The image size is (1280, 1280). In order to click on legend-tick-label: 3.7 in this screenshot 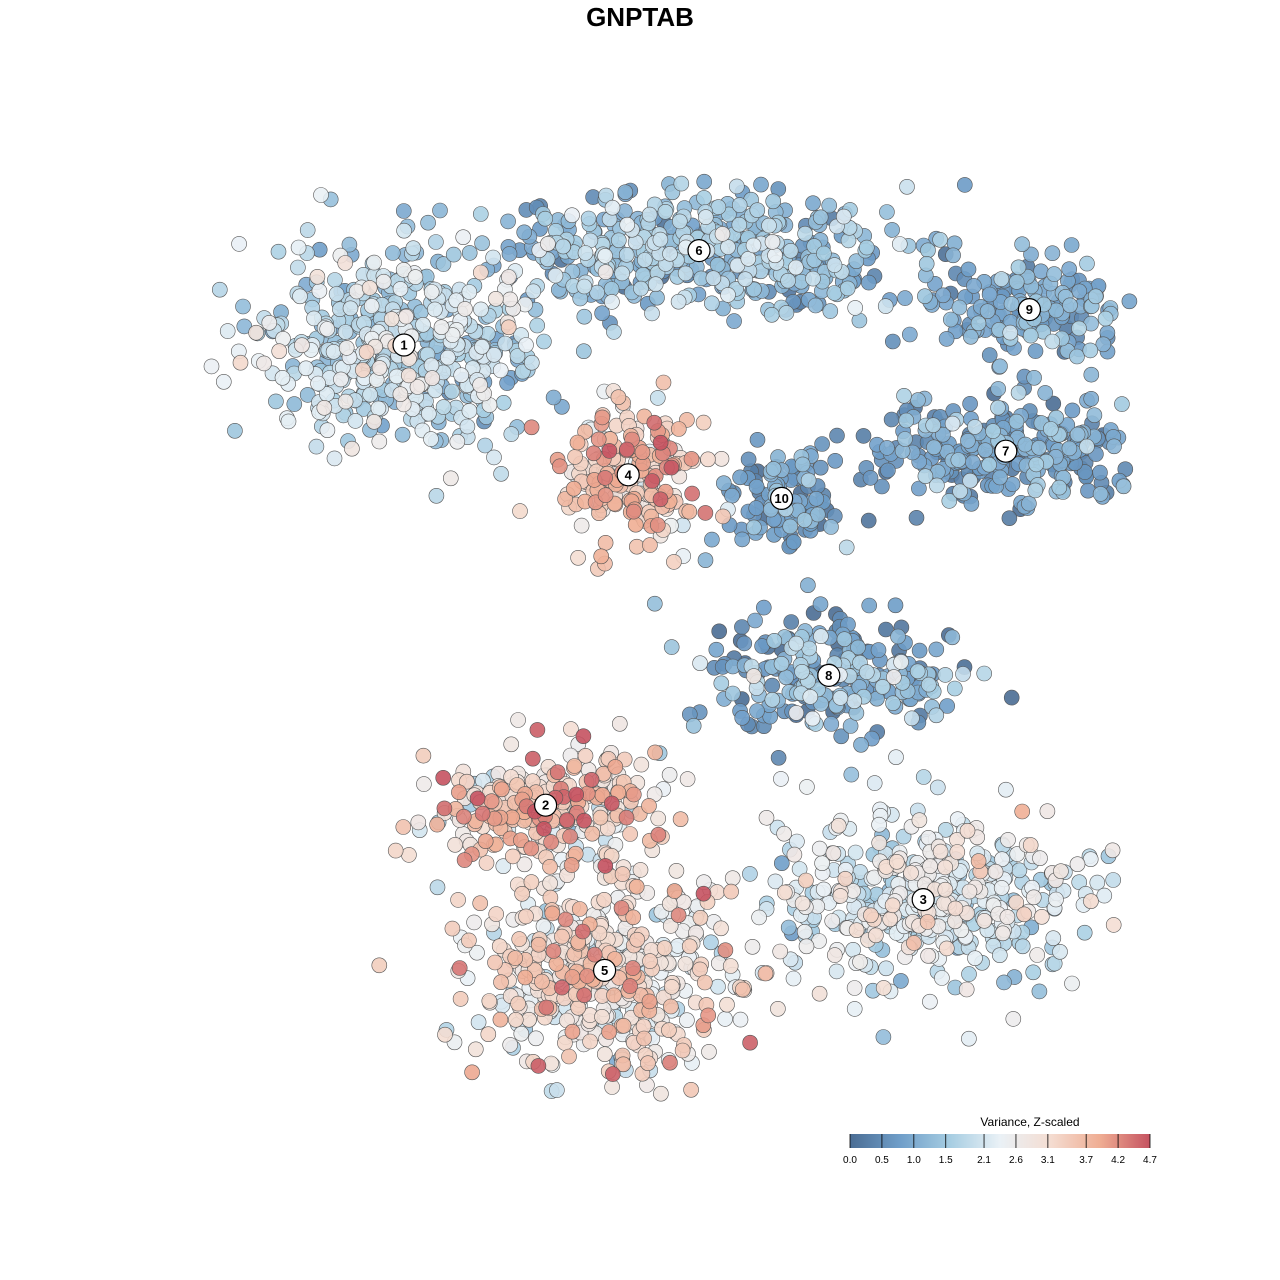, I will do `click(1086, 1160)`.